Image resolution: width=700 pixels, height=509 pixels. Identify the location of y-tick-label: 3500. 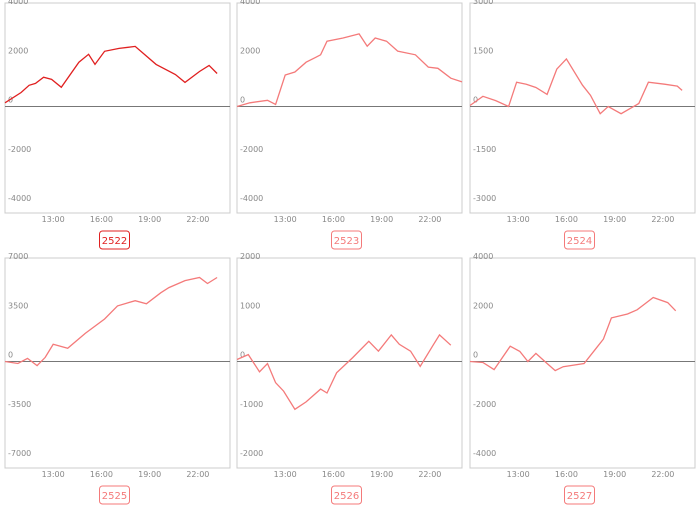
(18, 305).